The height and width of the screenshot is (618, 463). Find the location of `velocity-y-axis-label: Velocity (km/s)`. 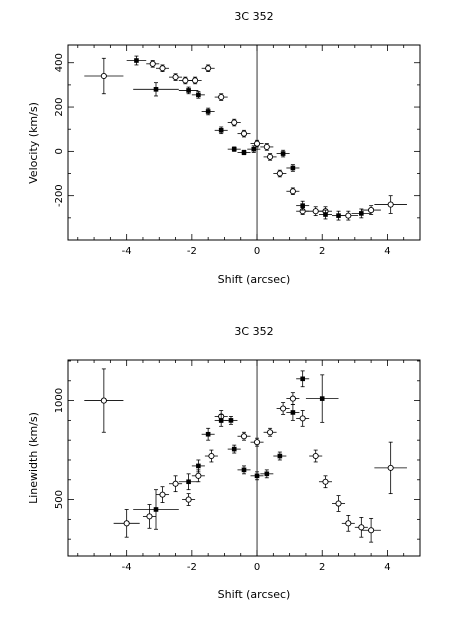

velocity-y-axis-label: Velocity (km/s) is located at coordinates (33, 143).